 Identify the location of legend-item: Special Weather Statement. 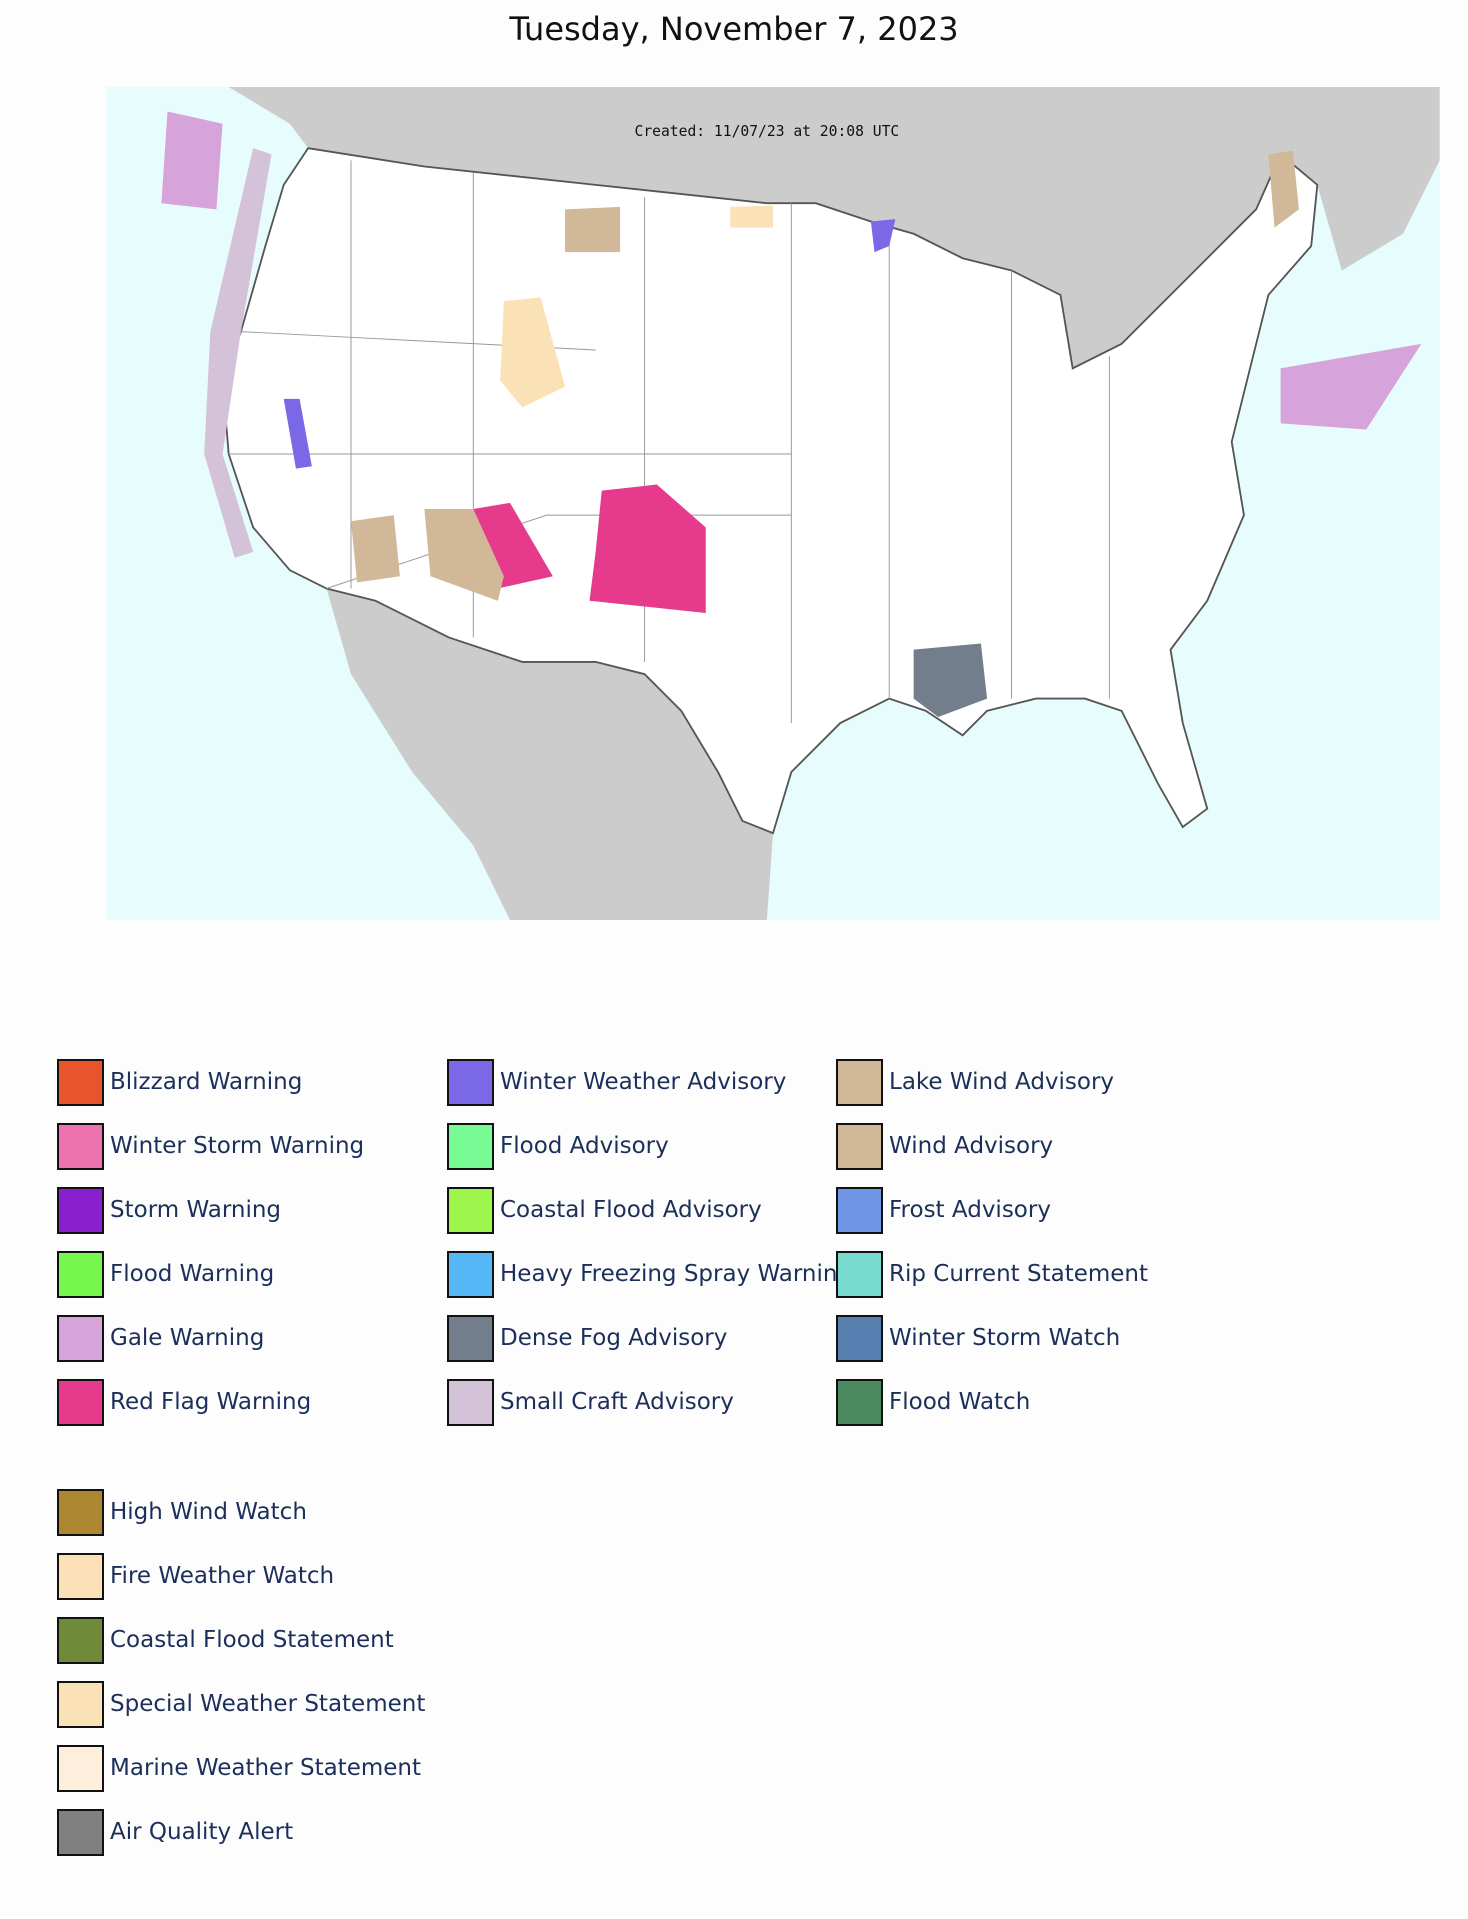
(241, 1704).